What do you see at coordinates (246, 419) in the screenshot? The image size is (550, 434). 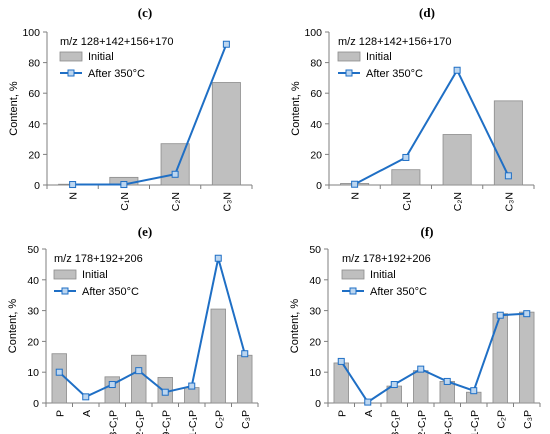 I see `x-tick-label: C₃P` at bounding box center [246, 419].